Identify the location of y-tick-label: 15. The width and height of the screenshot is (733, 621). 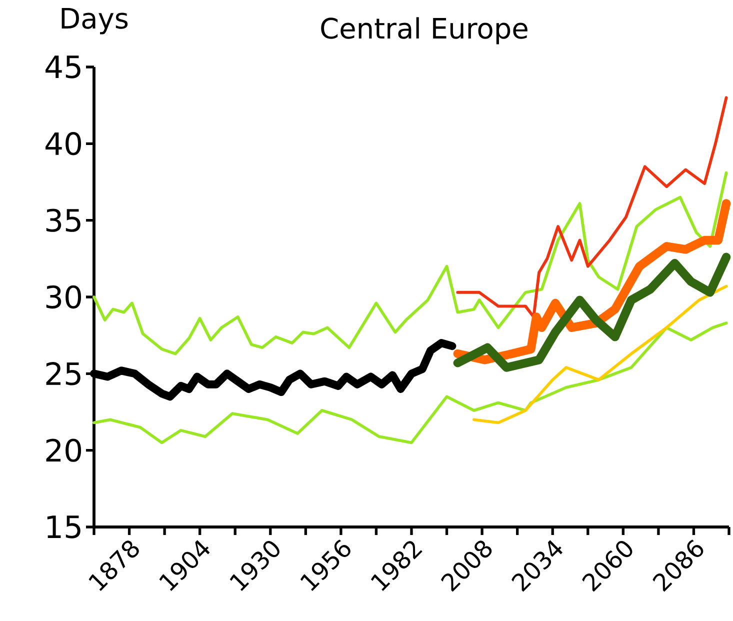
(63, 527).